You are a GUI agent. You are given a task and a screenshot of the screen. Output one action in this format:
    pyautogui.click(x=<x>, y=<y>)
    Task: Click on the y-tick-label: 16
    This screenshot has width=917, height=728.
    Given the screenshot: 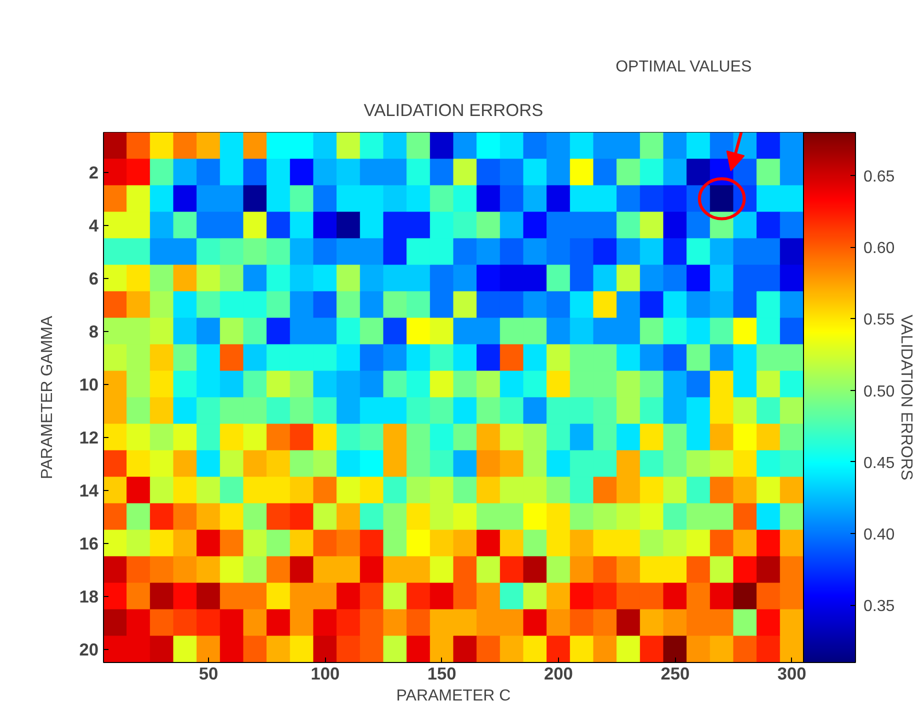 What is the action you would take?
    pyautogui.click(x=89, y=543)
    